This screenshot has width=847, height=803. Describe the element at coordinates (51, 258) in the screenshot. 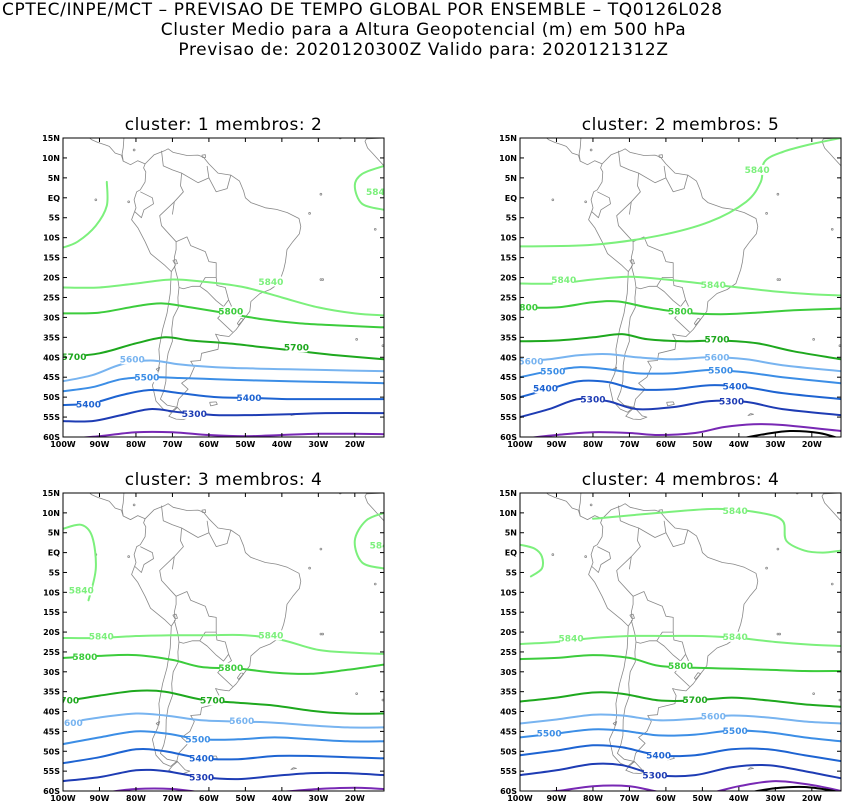

I see `y-tick-label: 15S` at that location.